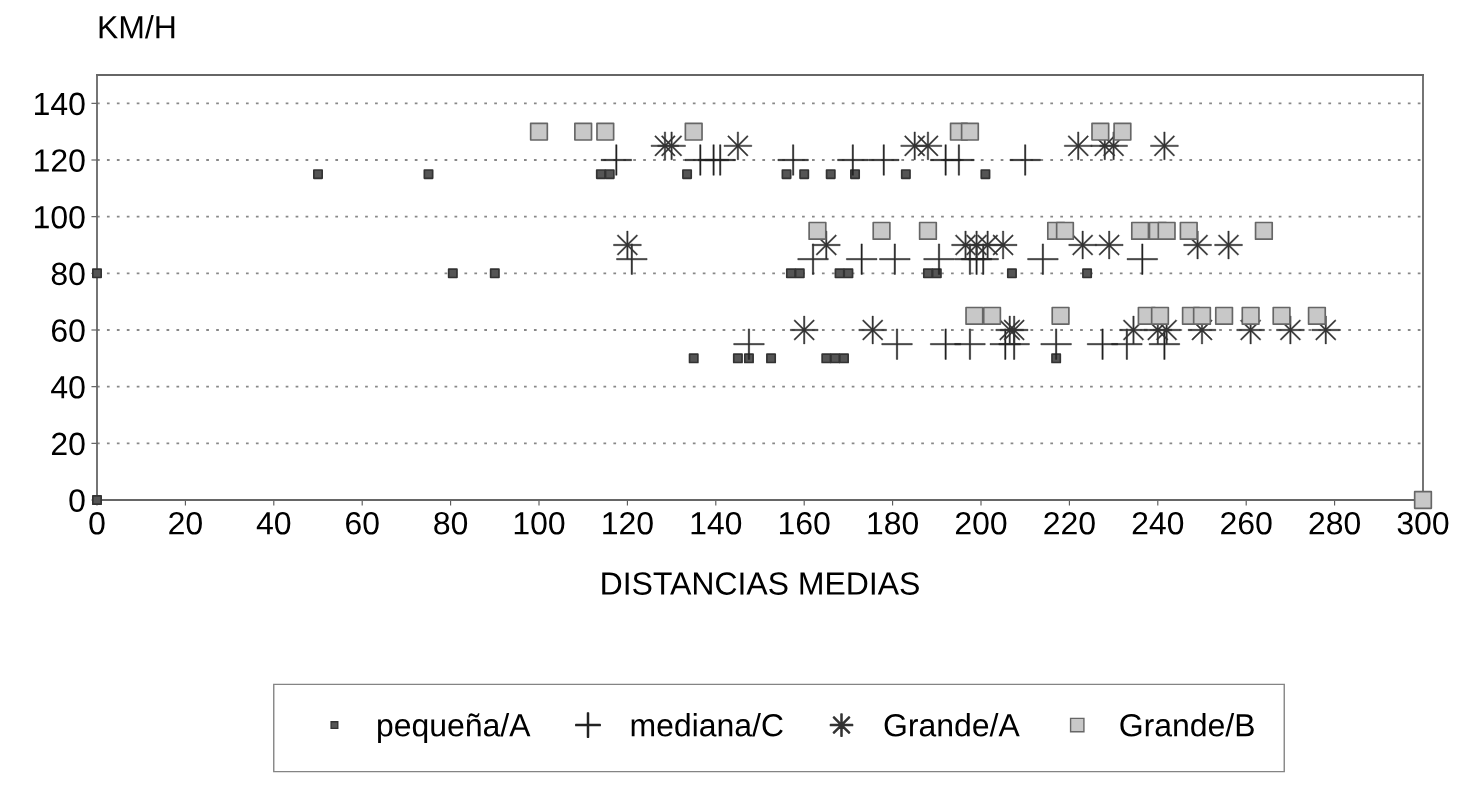 This screenshot has width=1461, height=785. I want to click on legend-label: pequeña/A, so click(454, 728).